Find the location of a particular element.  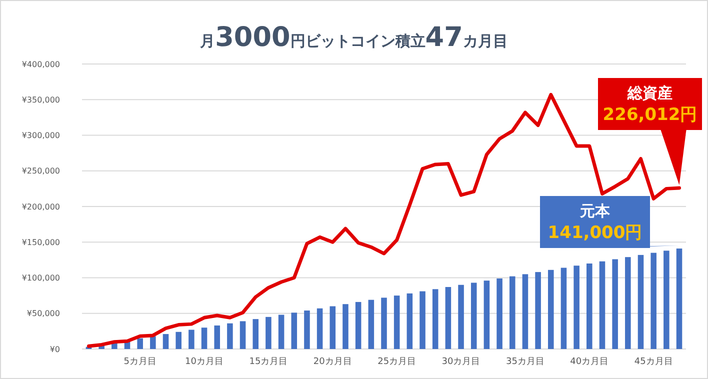

y-tick-label: ¥300,000 is located at coordinates (41, 135).